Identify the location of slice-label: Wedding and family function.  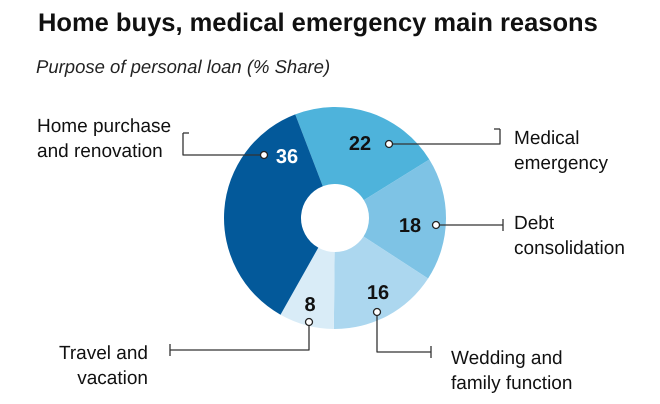
(511, 371).